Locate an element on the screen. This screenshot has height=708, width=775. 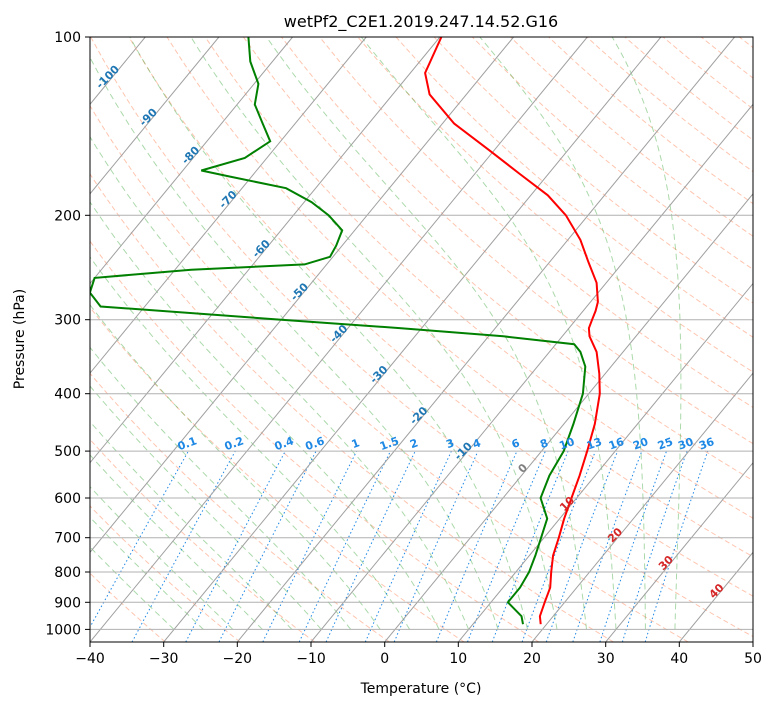
x-tick-label: −40 is located at coordinates (90, 659).